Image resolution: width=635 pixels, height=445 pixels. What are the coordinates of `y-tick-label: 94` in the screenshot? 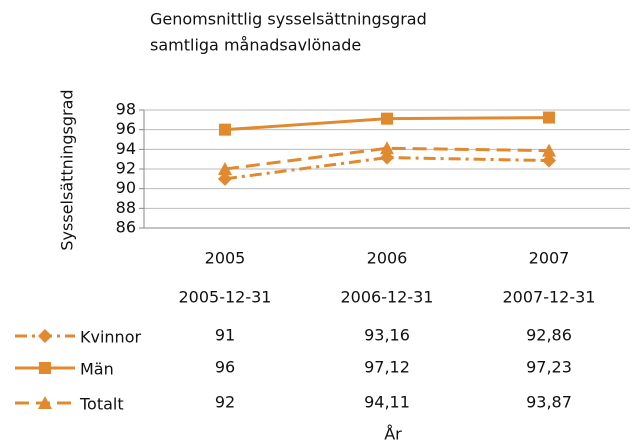 It's located at (126, 148).